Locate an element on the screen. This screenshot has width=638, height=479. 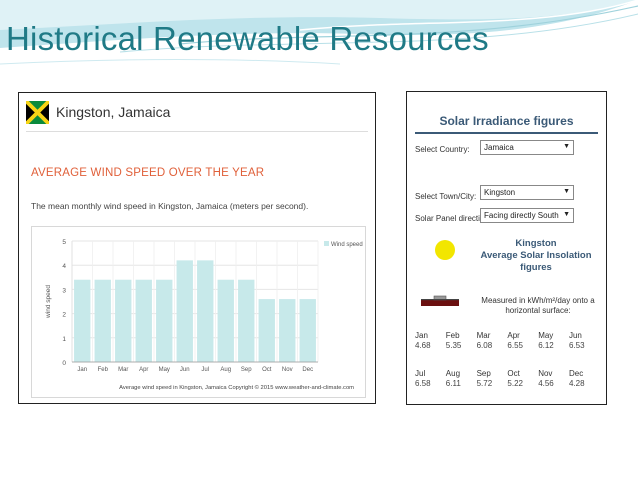
insolation-value: 6.12 is located at coordinates (546, 345).